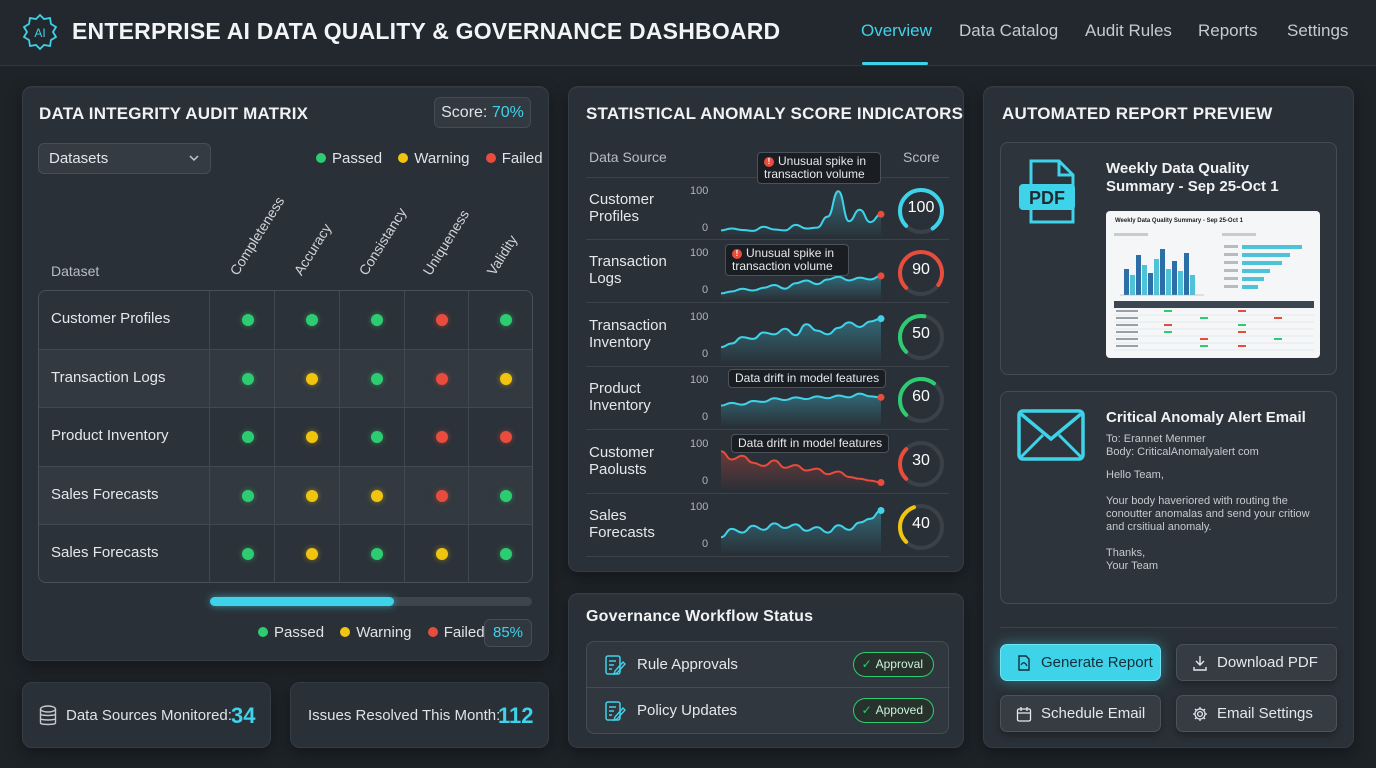  Describe the element at coordinates (768, 665) in the screenshot. I see `governance-item-rule-approvals: Rule Approvals ✓ Approval` at that location.